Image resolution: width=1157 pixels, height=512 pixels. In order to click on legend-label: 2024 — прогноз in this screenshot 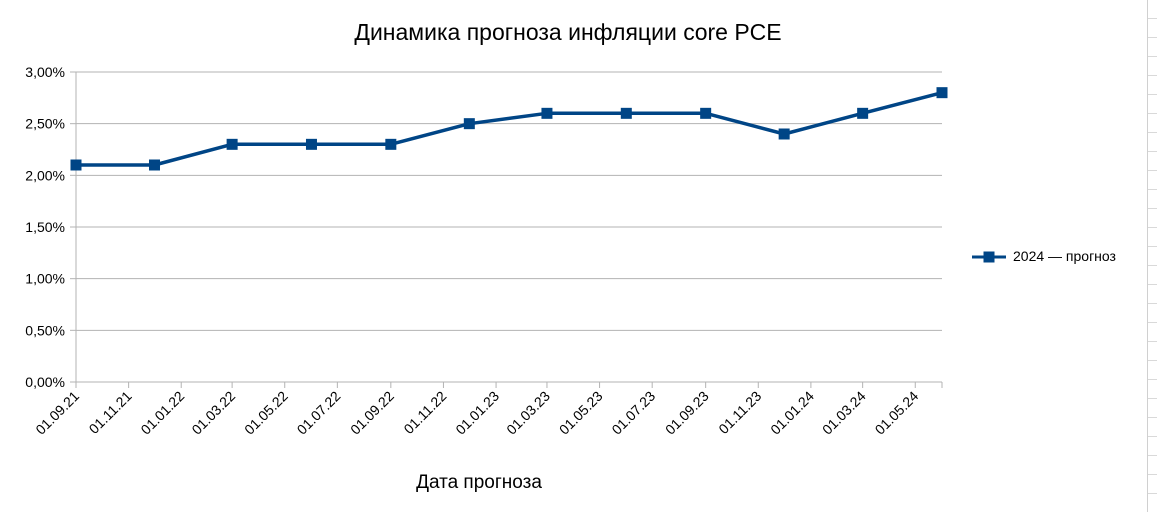, I will do `click(1064, 256)`.